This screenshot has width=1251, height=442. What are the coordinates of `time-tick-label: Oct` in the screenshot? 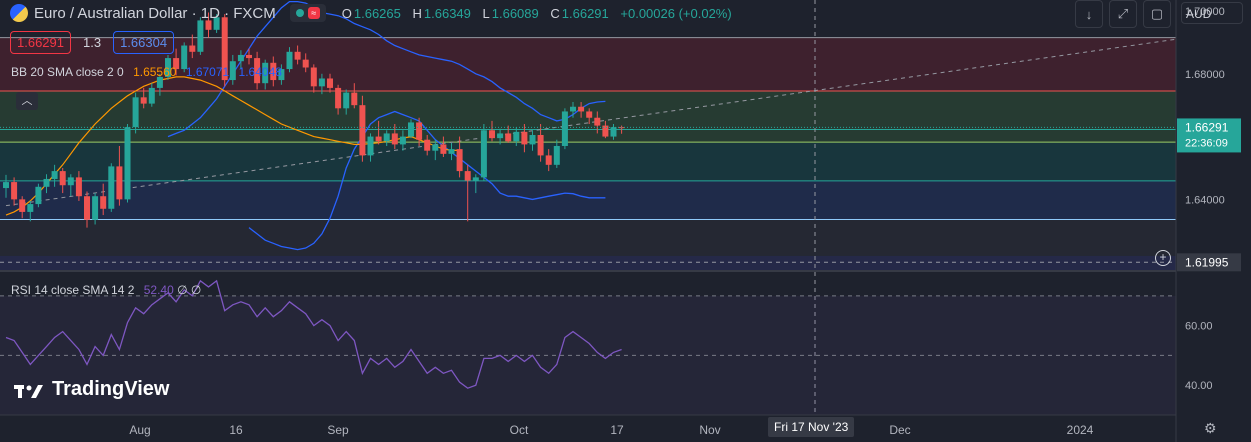 It's located at (519, 430).